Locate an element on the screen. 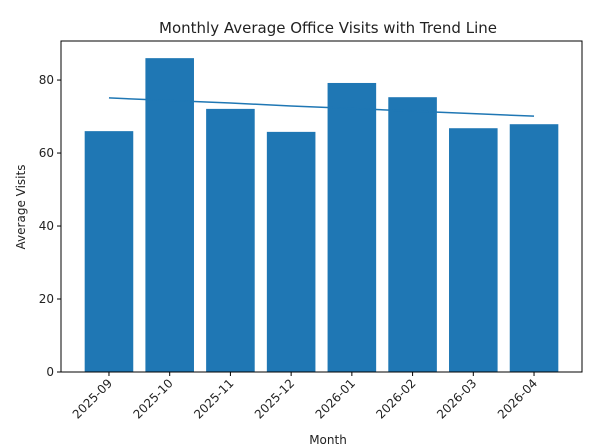  x-tick-label: 2025-11 is located at coordinates (213, 398).